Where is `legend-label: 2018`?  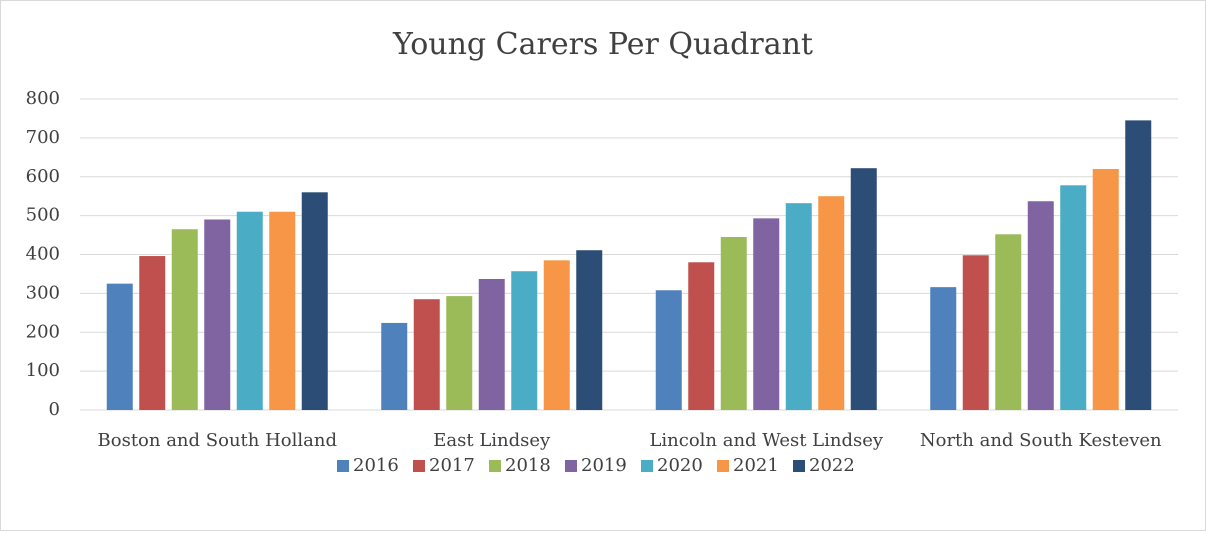
legend-label: 2018 is located at coordinates (528, 465).